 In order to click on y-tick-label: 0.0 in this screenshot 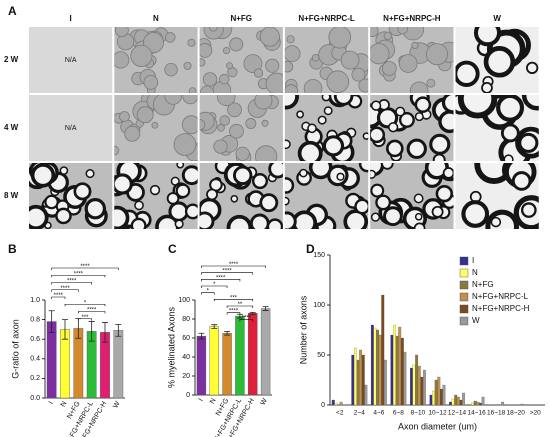, I will do `click(35, 398)`.